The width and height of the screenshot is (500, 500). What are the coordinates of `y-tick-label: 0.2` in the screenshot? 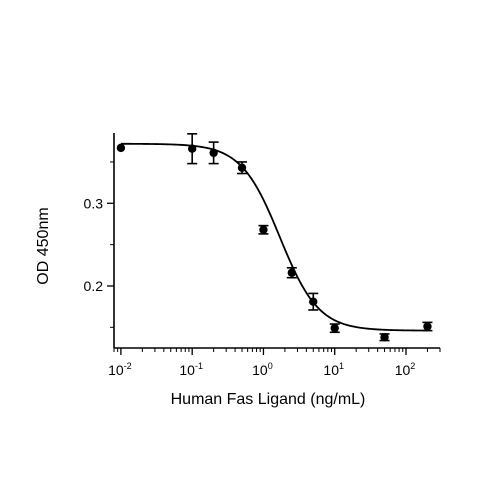 It's located at (94, 286).